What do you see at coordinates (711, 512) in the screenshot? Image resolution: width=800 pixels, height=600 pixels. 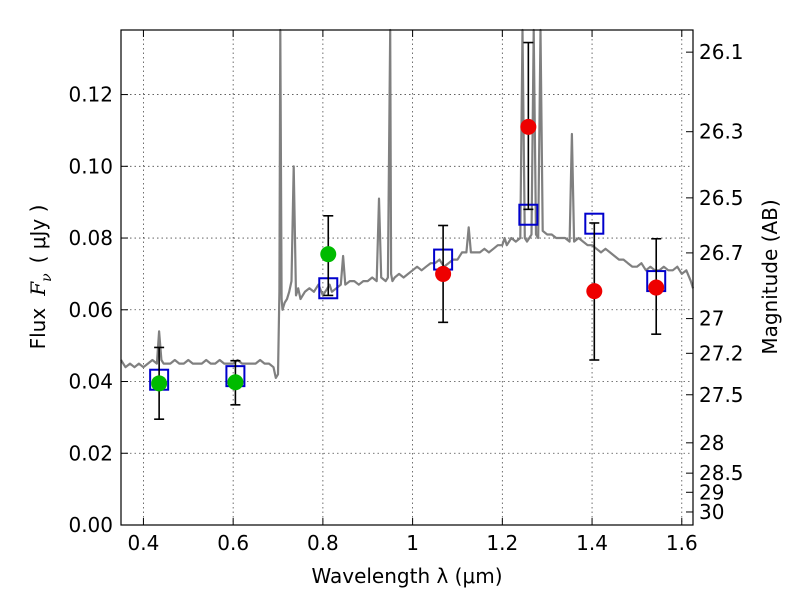 I see `mag-tick-label: 30` at bounding box center [711, 512].